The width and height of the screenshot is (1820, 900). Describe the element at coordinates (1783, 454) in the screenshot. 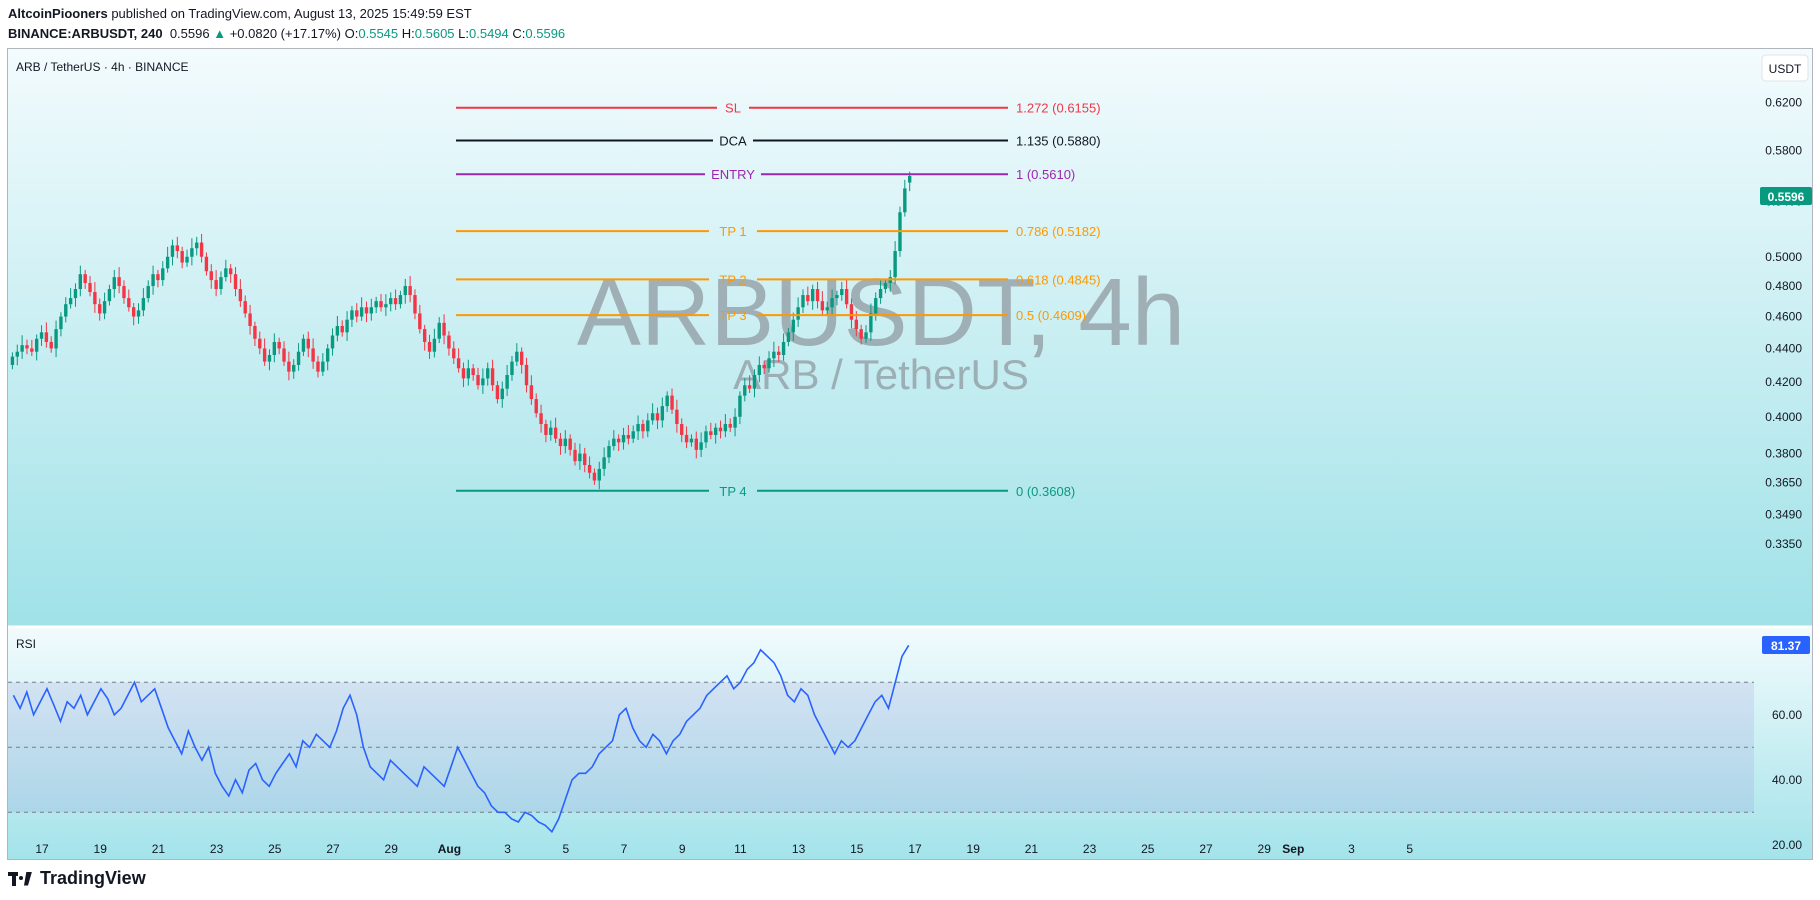

I see `y-tick-label: 0.3800` at that location.